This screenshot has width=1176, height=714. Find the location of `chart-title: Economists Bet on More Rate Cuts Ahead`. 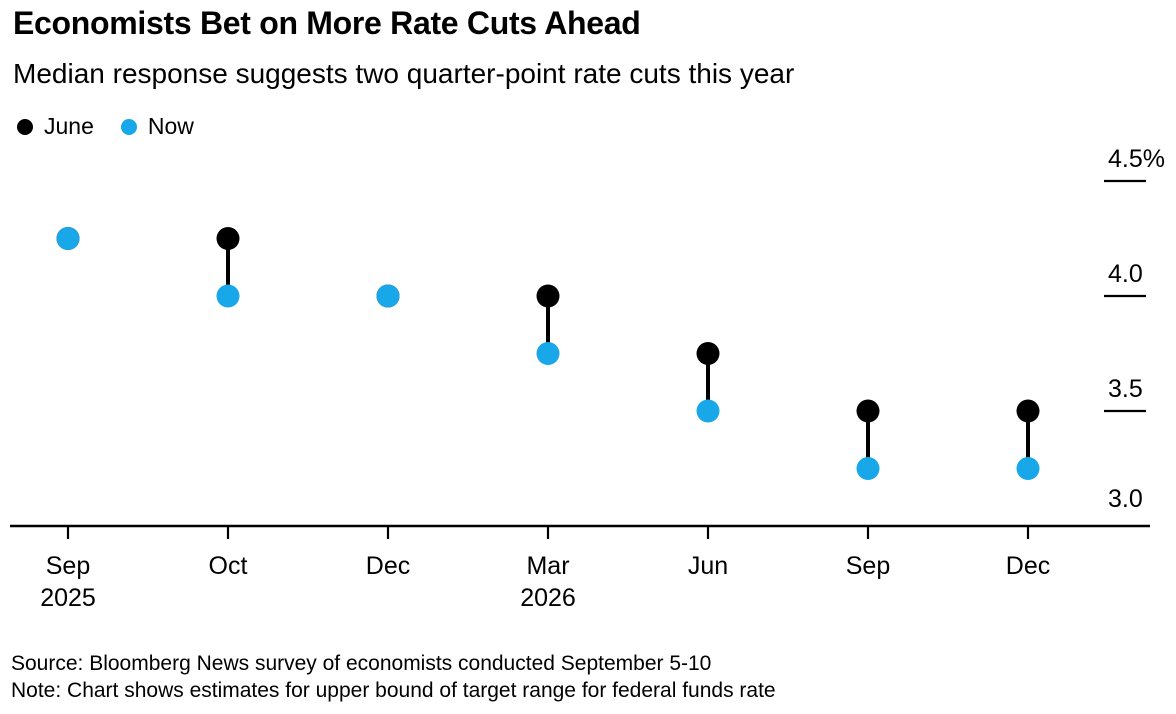

chart-title: Economists Bet on More Rate Cuts Ahead is located at coordinates (327, 23).